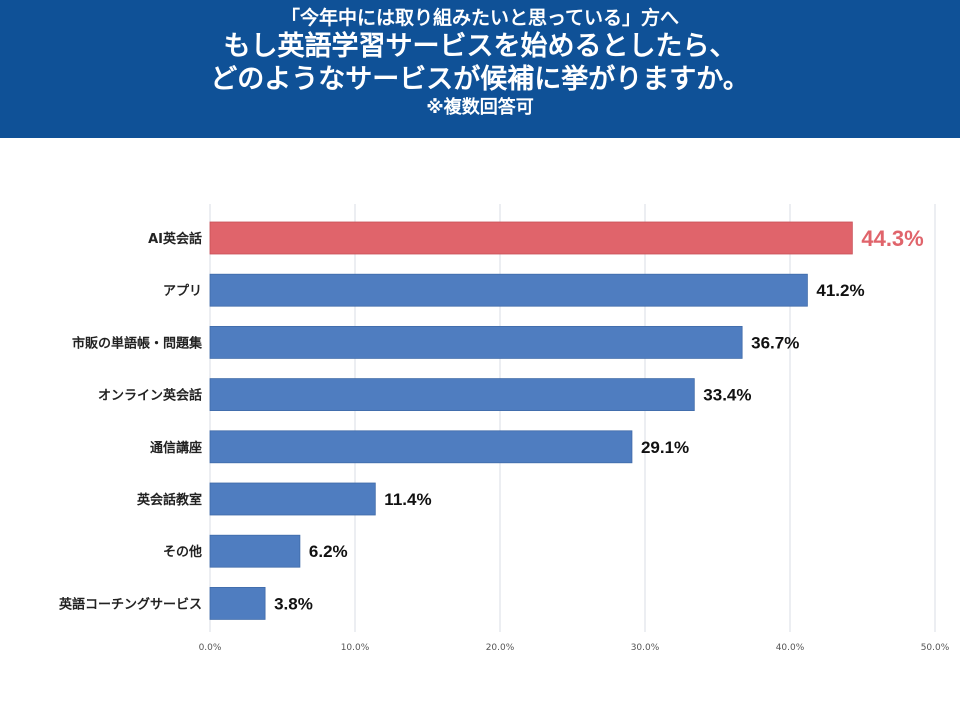  Describe the element at coordinates (892, 238) in the screenshot. I see `value-label: 44.3%` at that location.